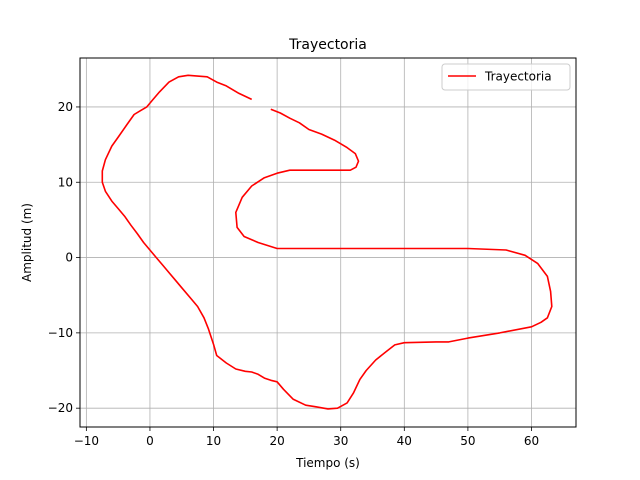 Image resolution: width=640 pixels, height=480 pixels. Describe the element at coordinates (150, 441) in the screenshot. I see `x-tick-label: 0` at that location.